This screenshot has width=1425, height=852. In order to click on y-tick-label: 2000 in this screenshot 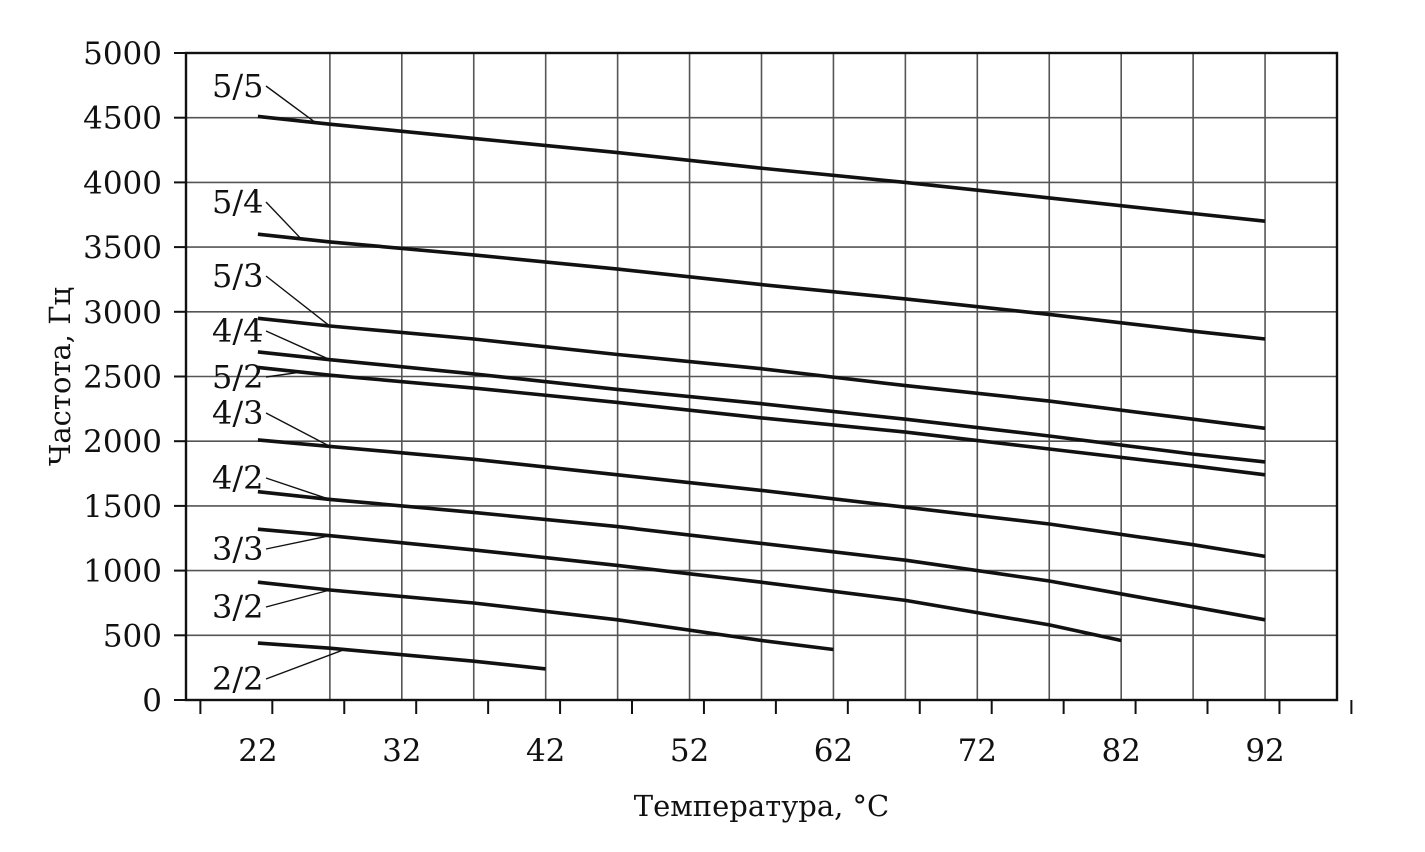, I will do `click(122, 442)`.